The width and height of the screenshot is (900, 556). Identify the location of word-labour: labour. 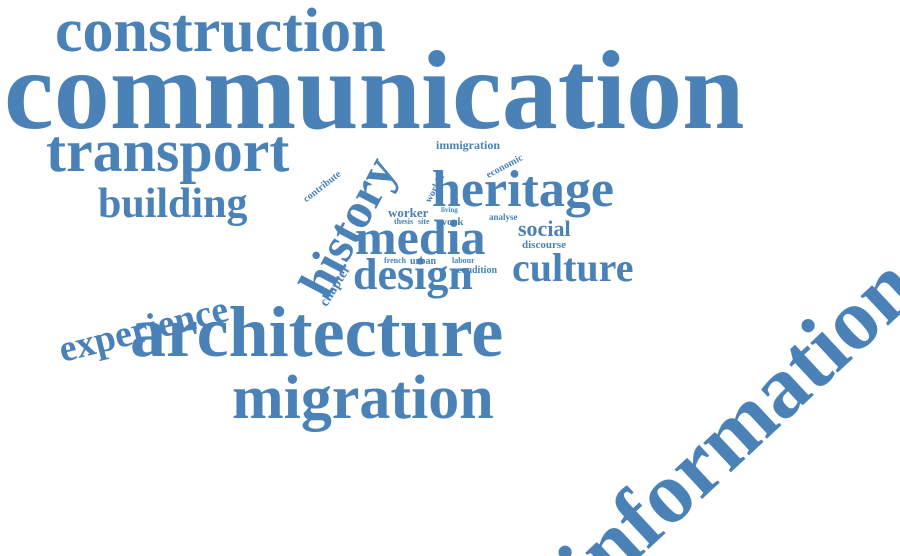
(463, 260).